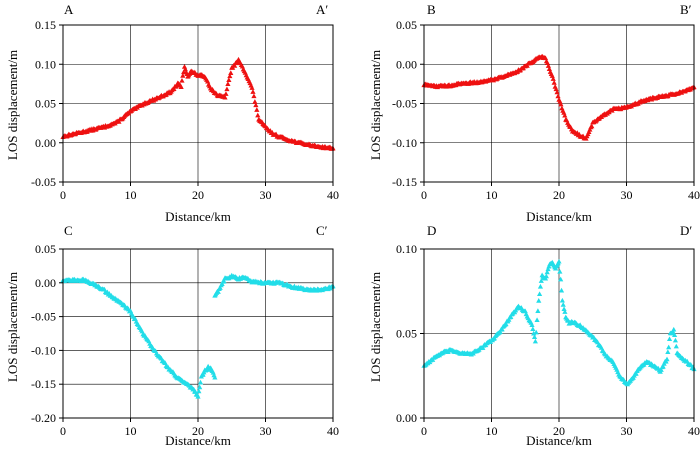  Describe the element at coordinates (559, 440) in the screenshot. I see `x-axis-label: Distance/km` at that location.